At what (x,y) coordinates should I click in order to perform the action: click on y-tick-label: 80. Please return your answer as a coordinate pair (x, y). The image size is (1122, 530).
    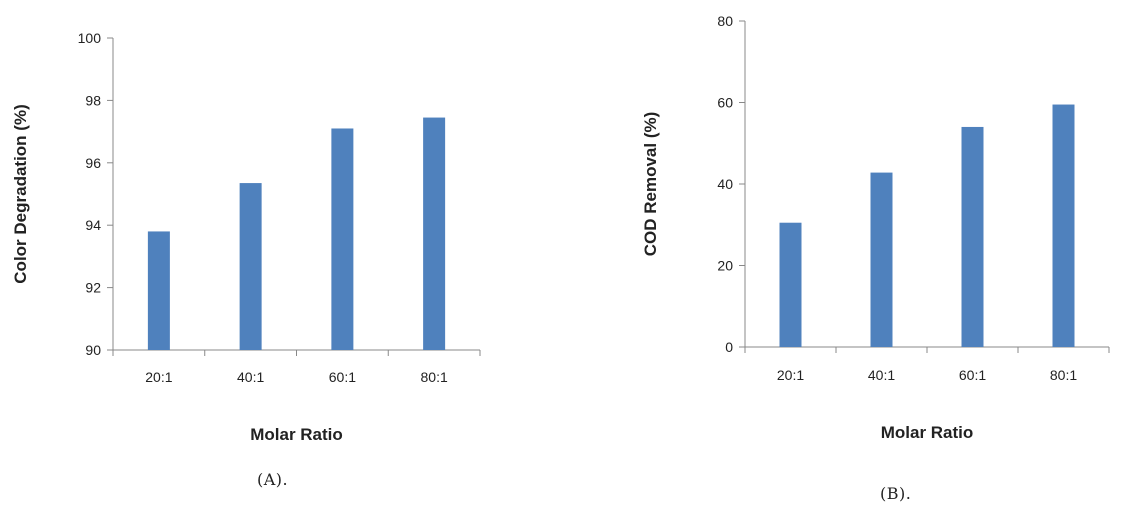
    Looking at the image, I should click on (725, 21).